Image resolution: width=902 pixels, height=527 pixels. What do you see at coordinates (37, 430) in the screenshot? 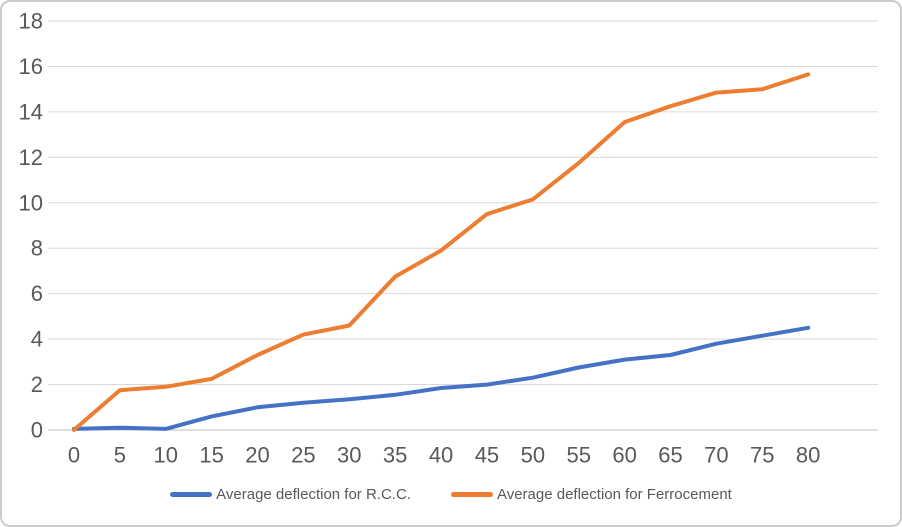
I see `y-axis-tick-label: 0` at bounding box center [37, 430].